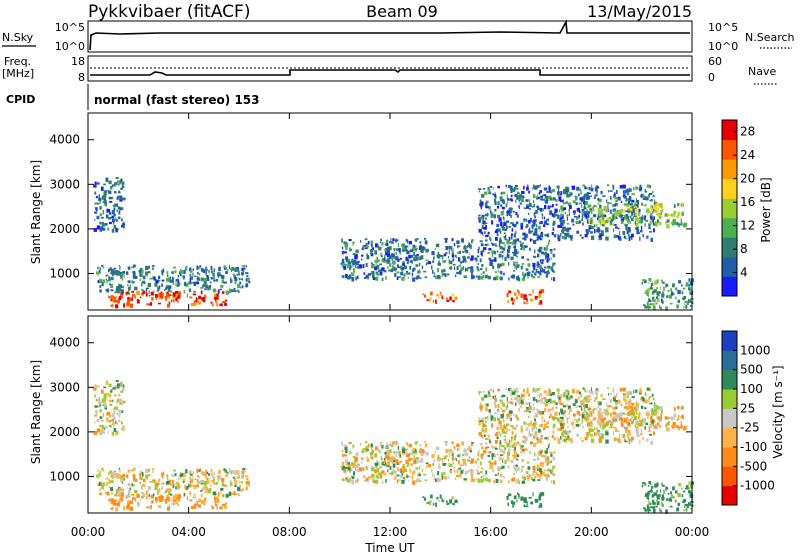 The height and width of the screenshot is (554, 800). I want to click on power-colorbar-segment, so click(729, 149).